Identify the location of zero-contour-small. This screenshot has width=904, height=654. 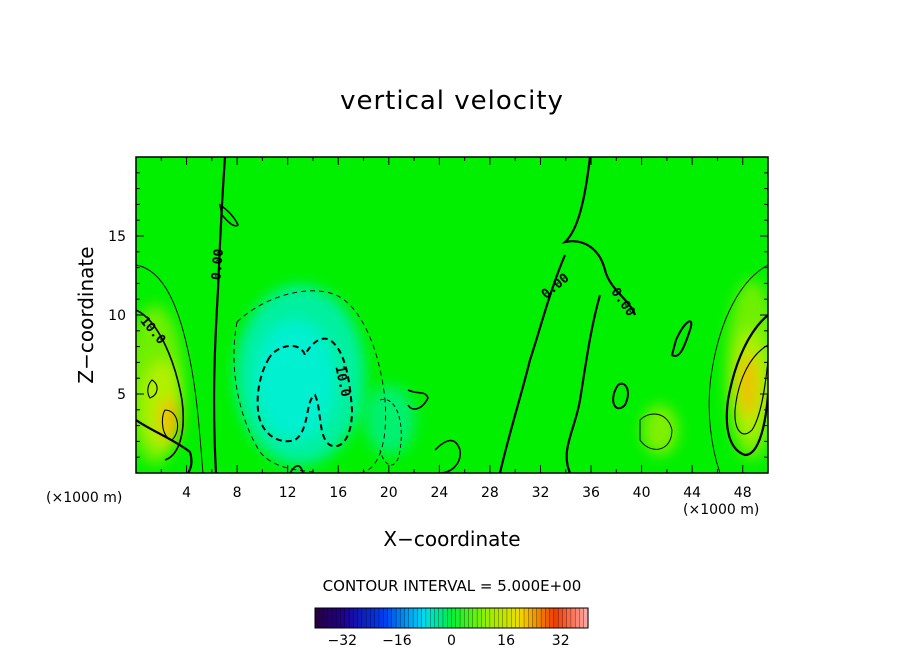
(418, 399).